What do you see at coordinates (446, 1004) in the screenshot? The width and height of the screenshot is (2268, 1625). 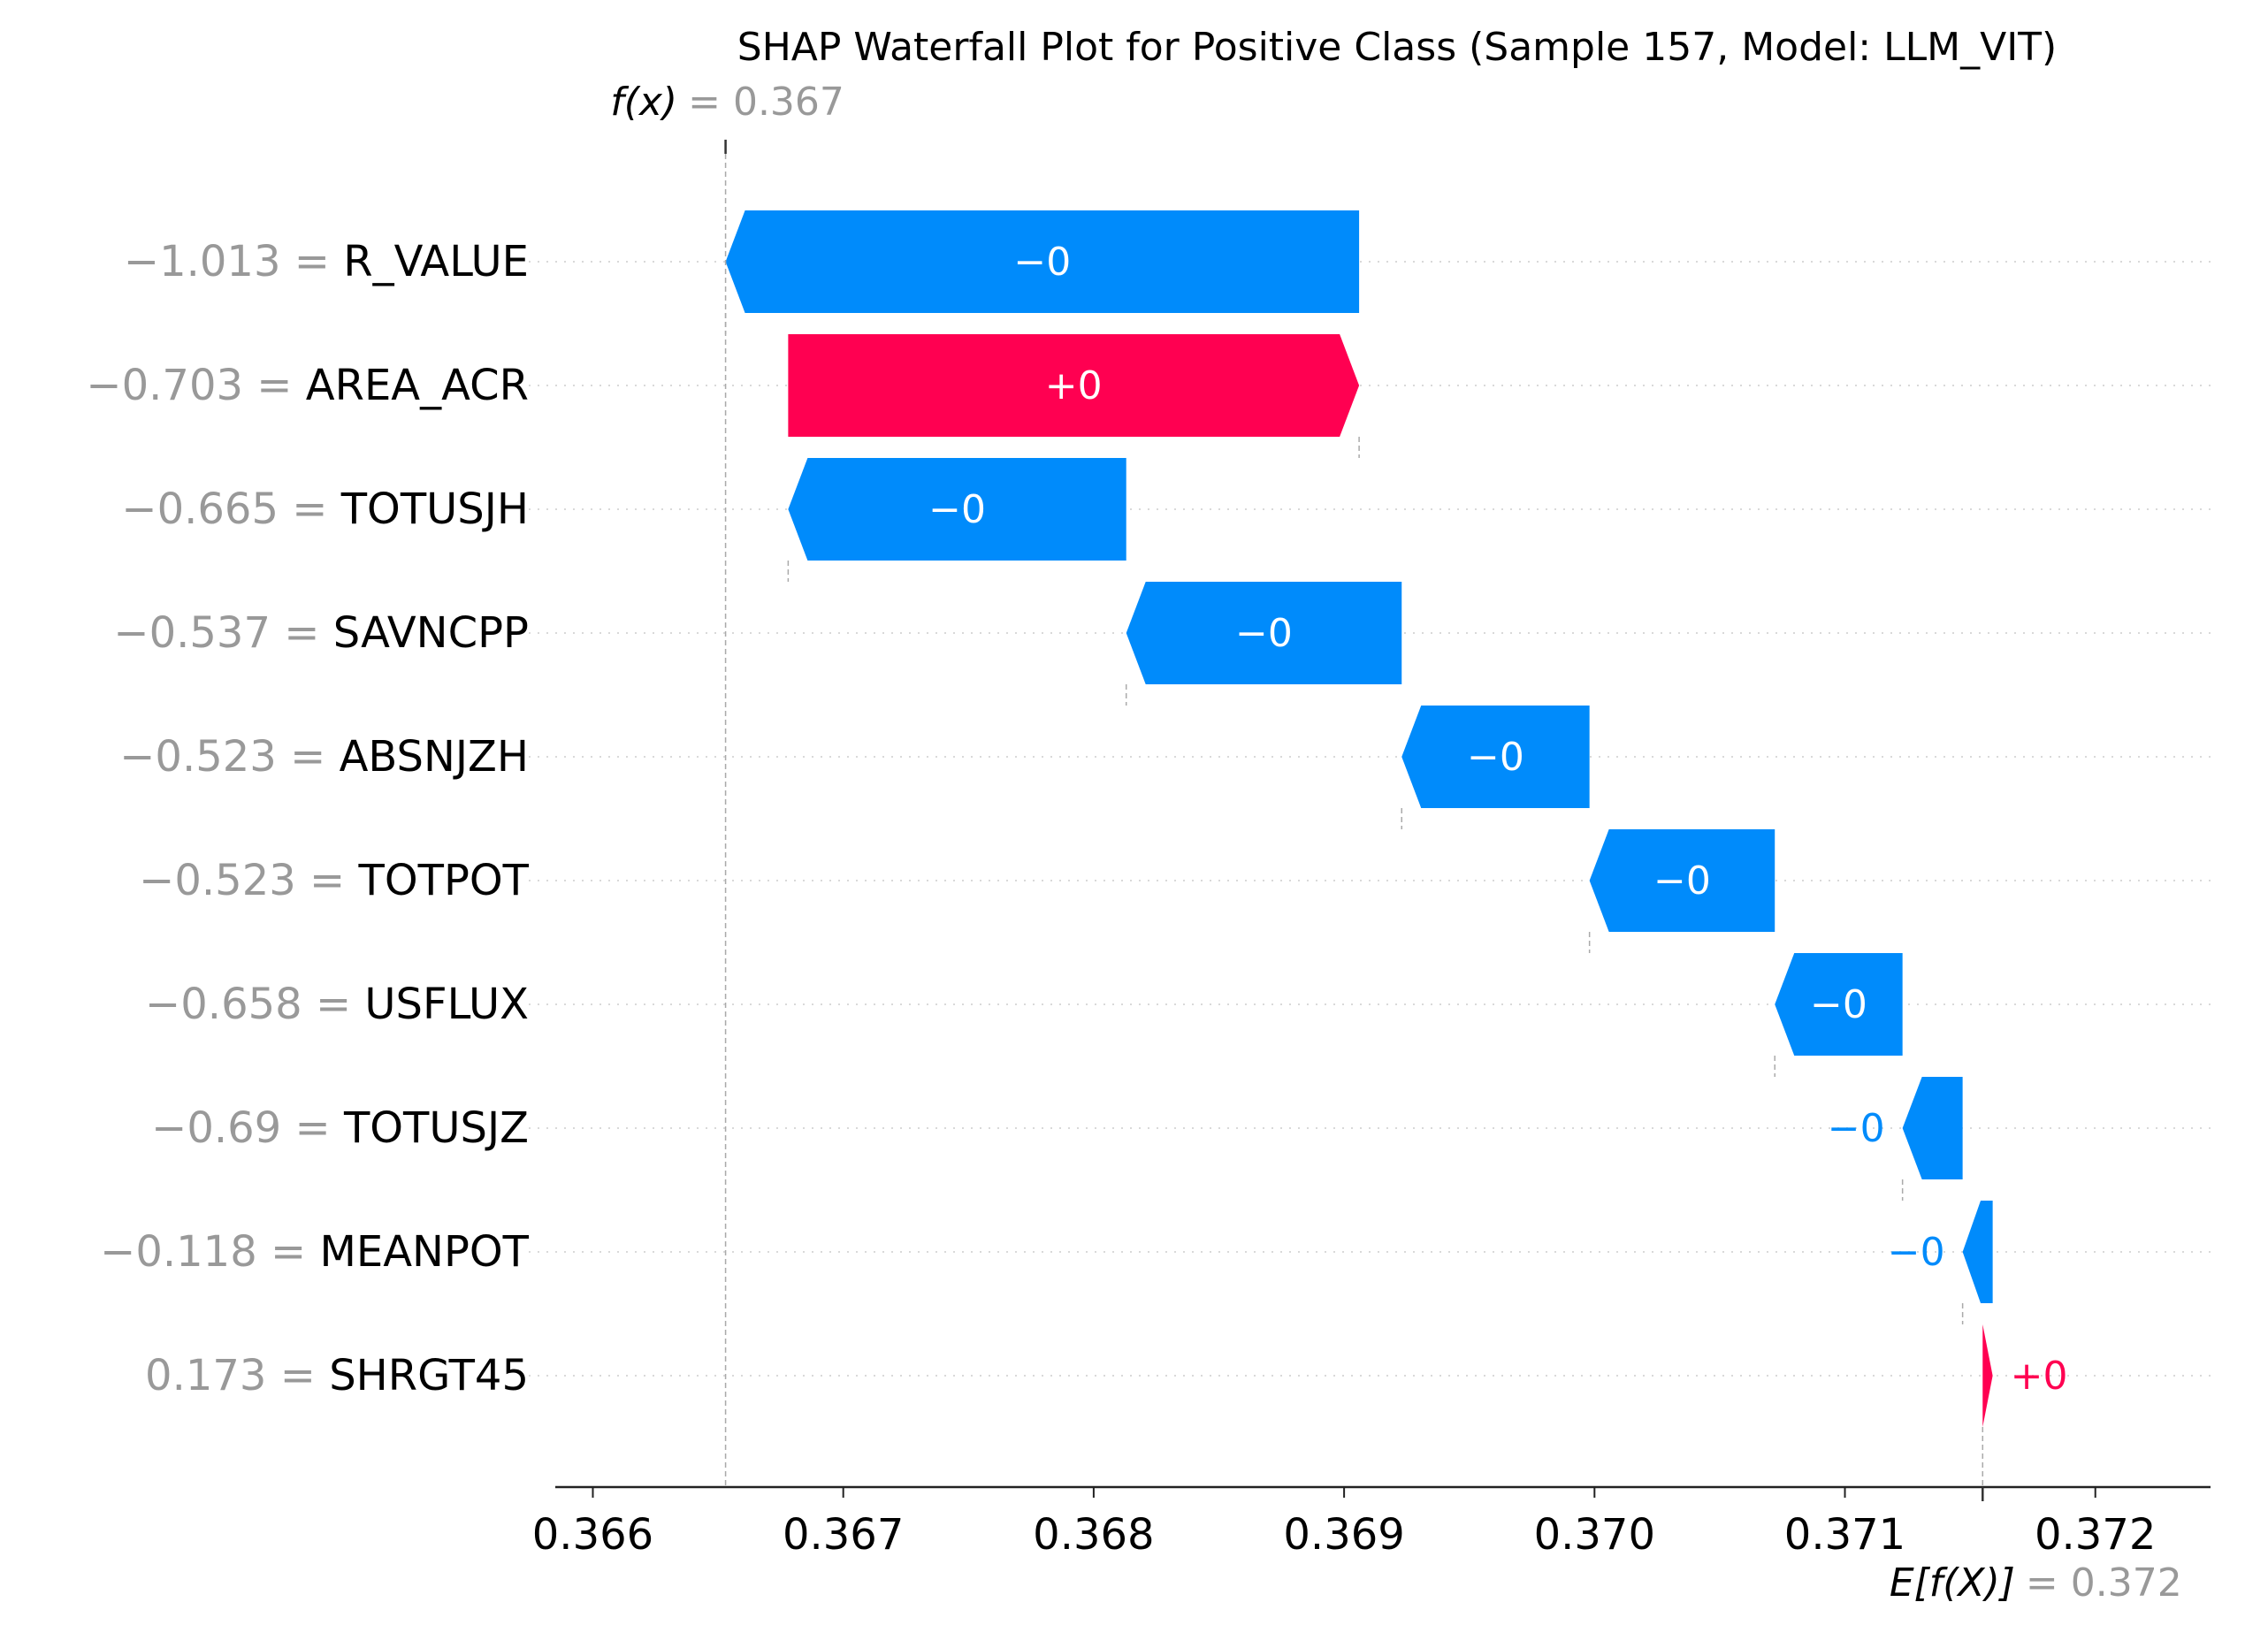 I see `feature-name: USFLUX` at bounding box center [446, 1004].